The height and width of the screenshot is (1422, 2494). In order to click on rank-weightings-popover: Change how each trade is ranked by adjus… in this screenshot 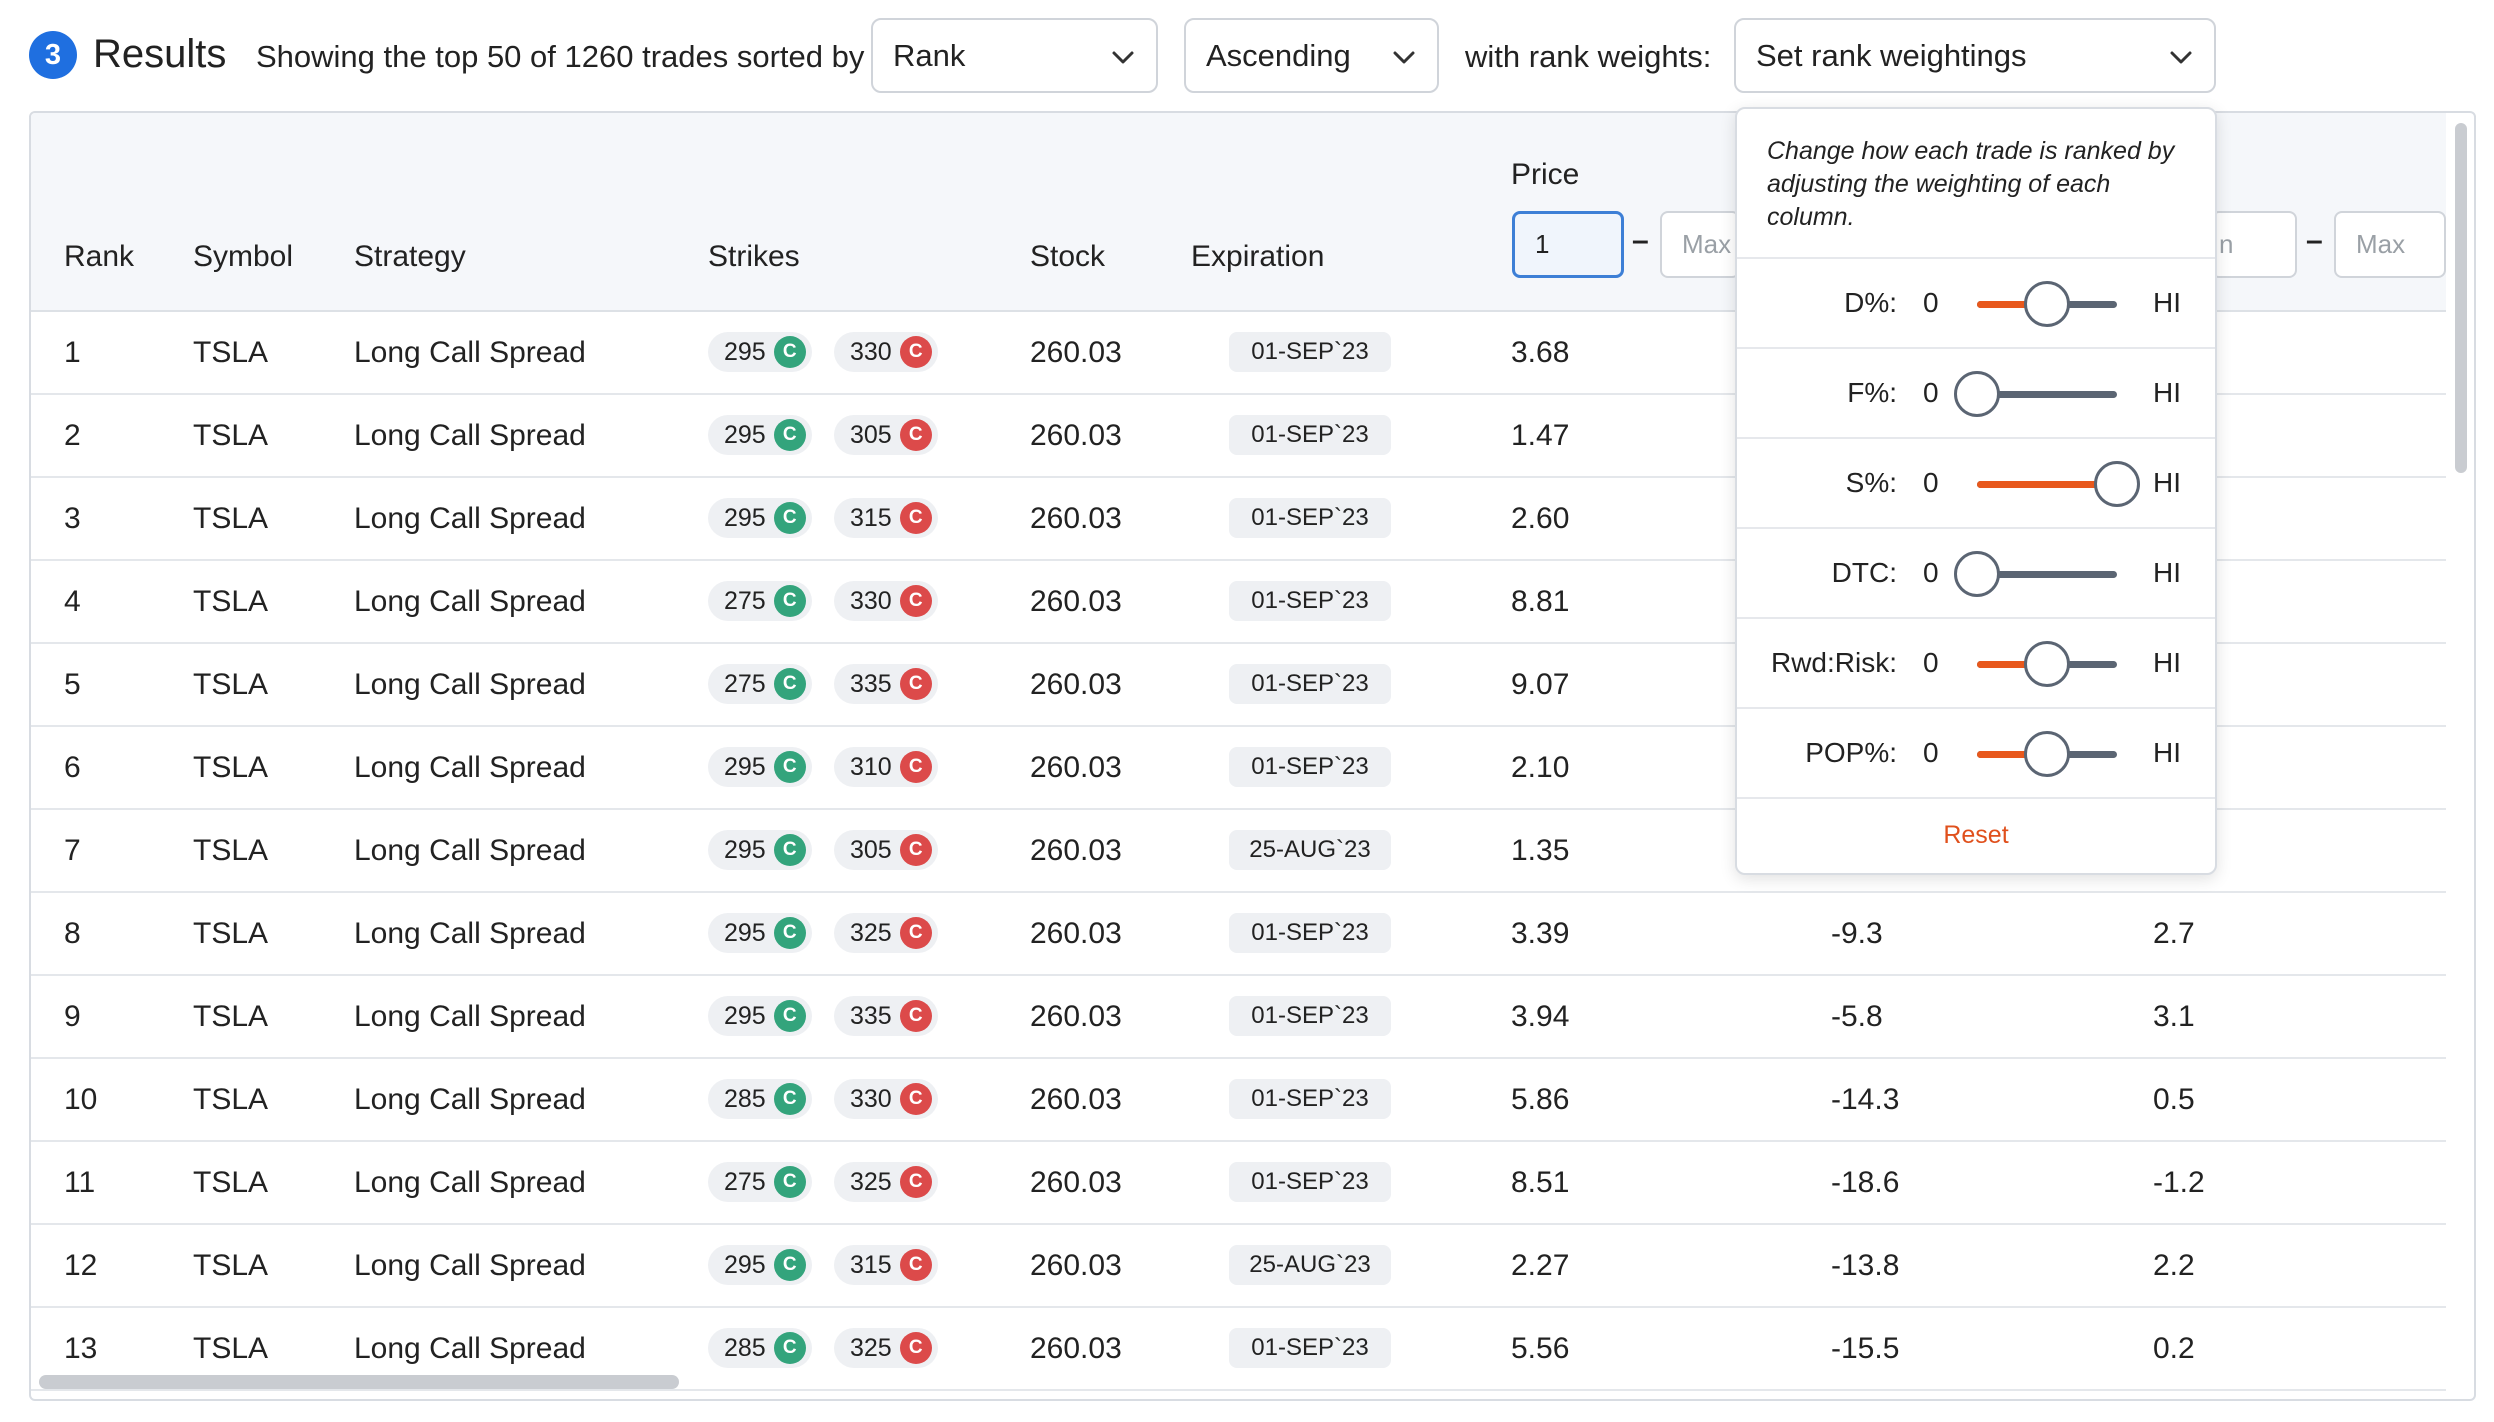, I will do `click(1976, 491)`.